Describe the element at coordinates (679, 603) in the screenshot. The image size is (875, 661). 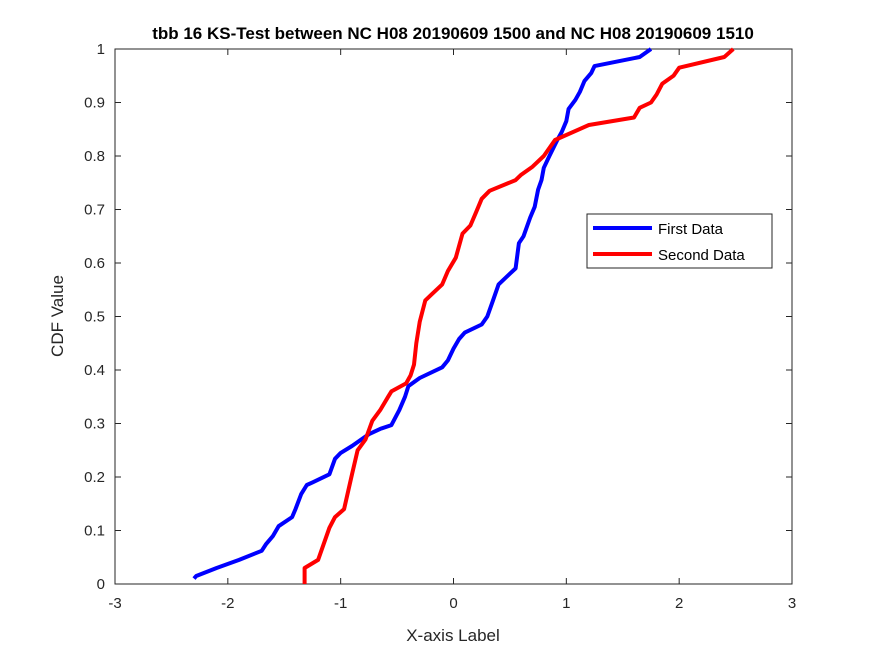
I see `x-tick-label: 2` at that location.